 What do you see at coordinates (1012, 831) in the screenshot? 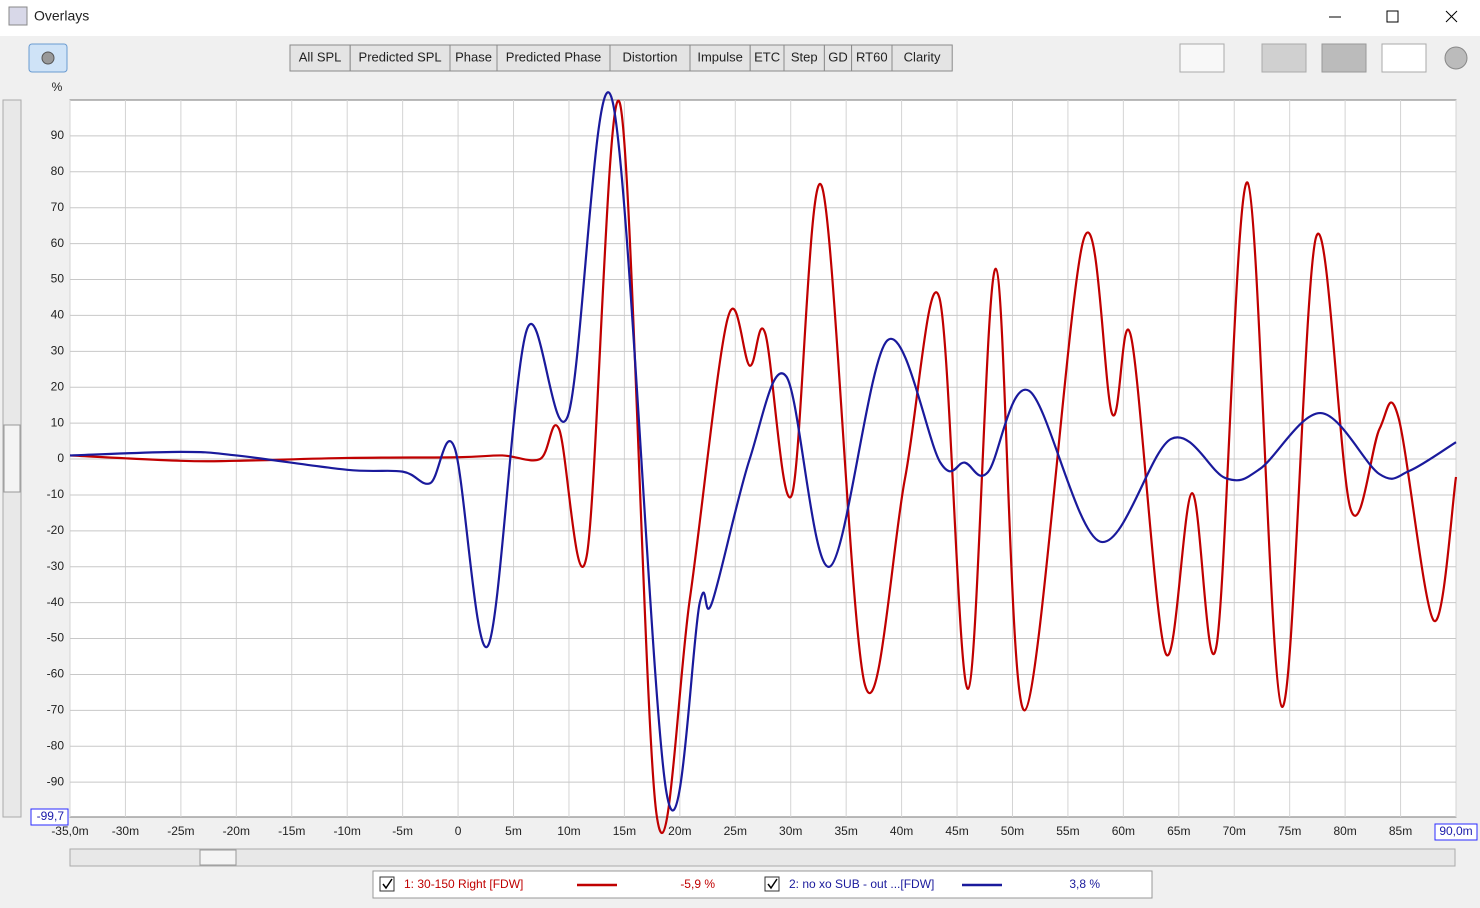
I see `x-tick-label: 50m` at bounding box center [1012, 831].